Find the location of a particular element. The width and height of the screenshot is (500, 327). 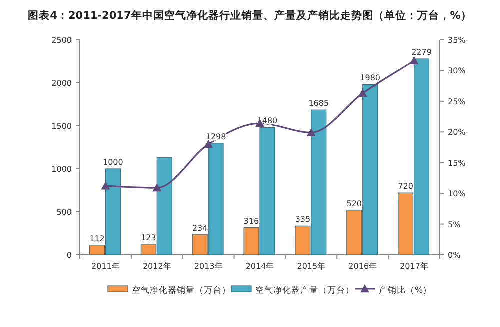

legend-label: 空气净化器销量（万台） is located at coordinates (181, 290).